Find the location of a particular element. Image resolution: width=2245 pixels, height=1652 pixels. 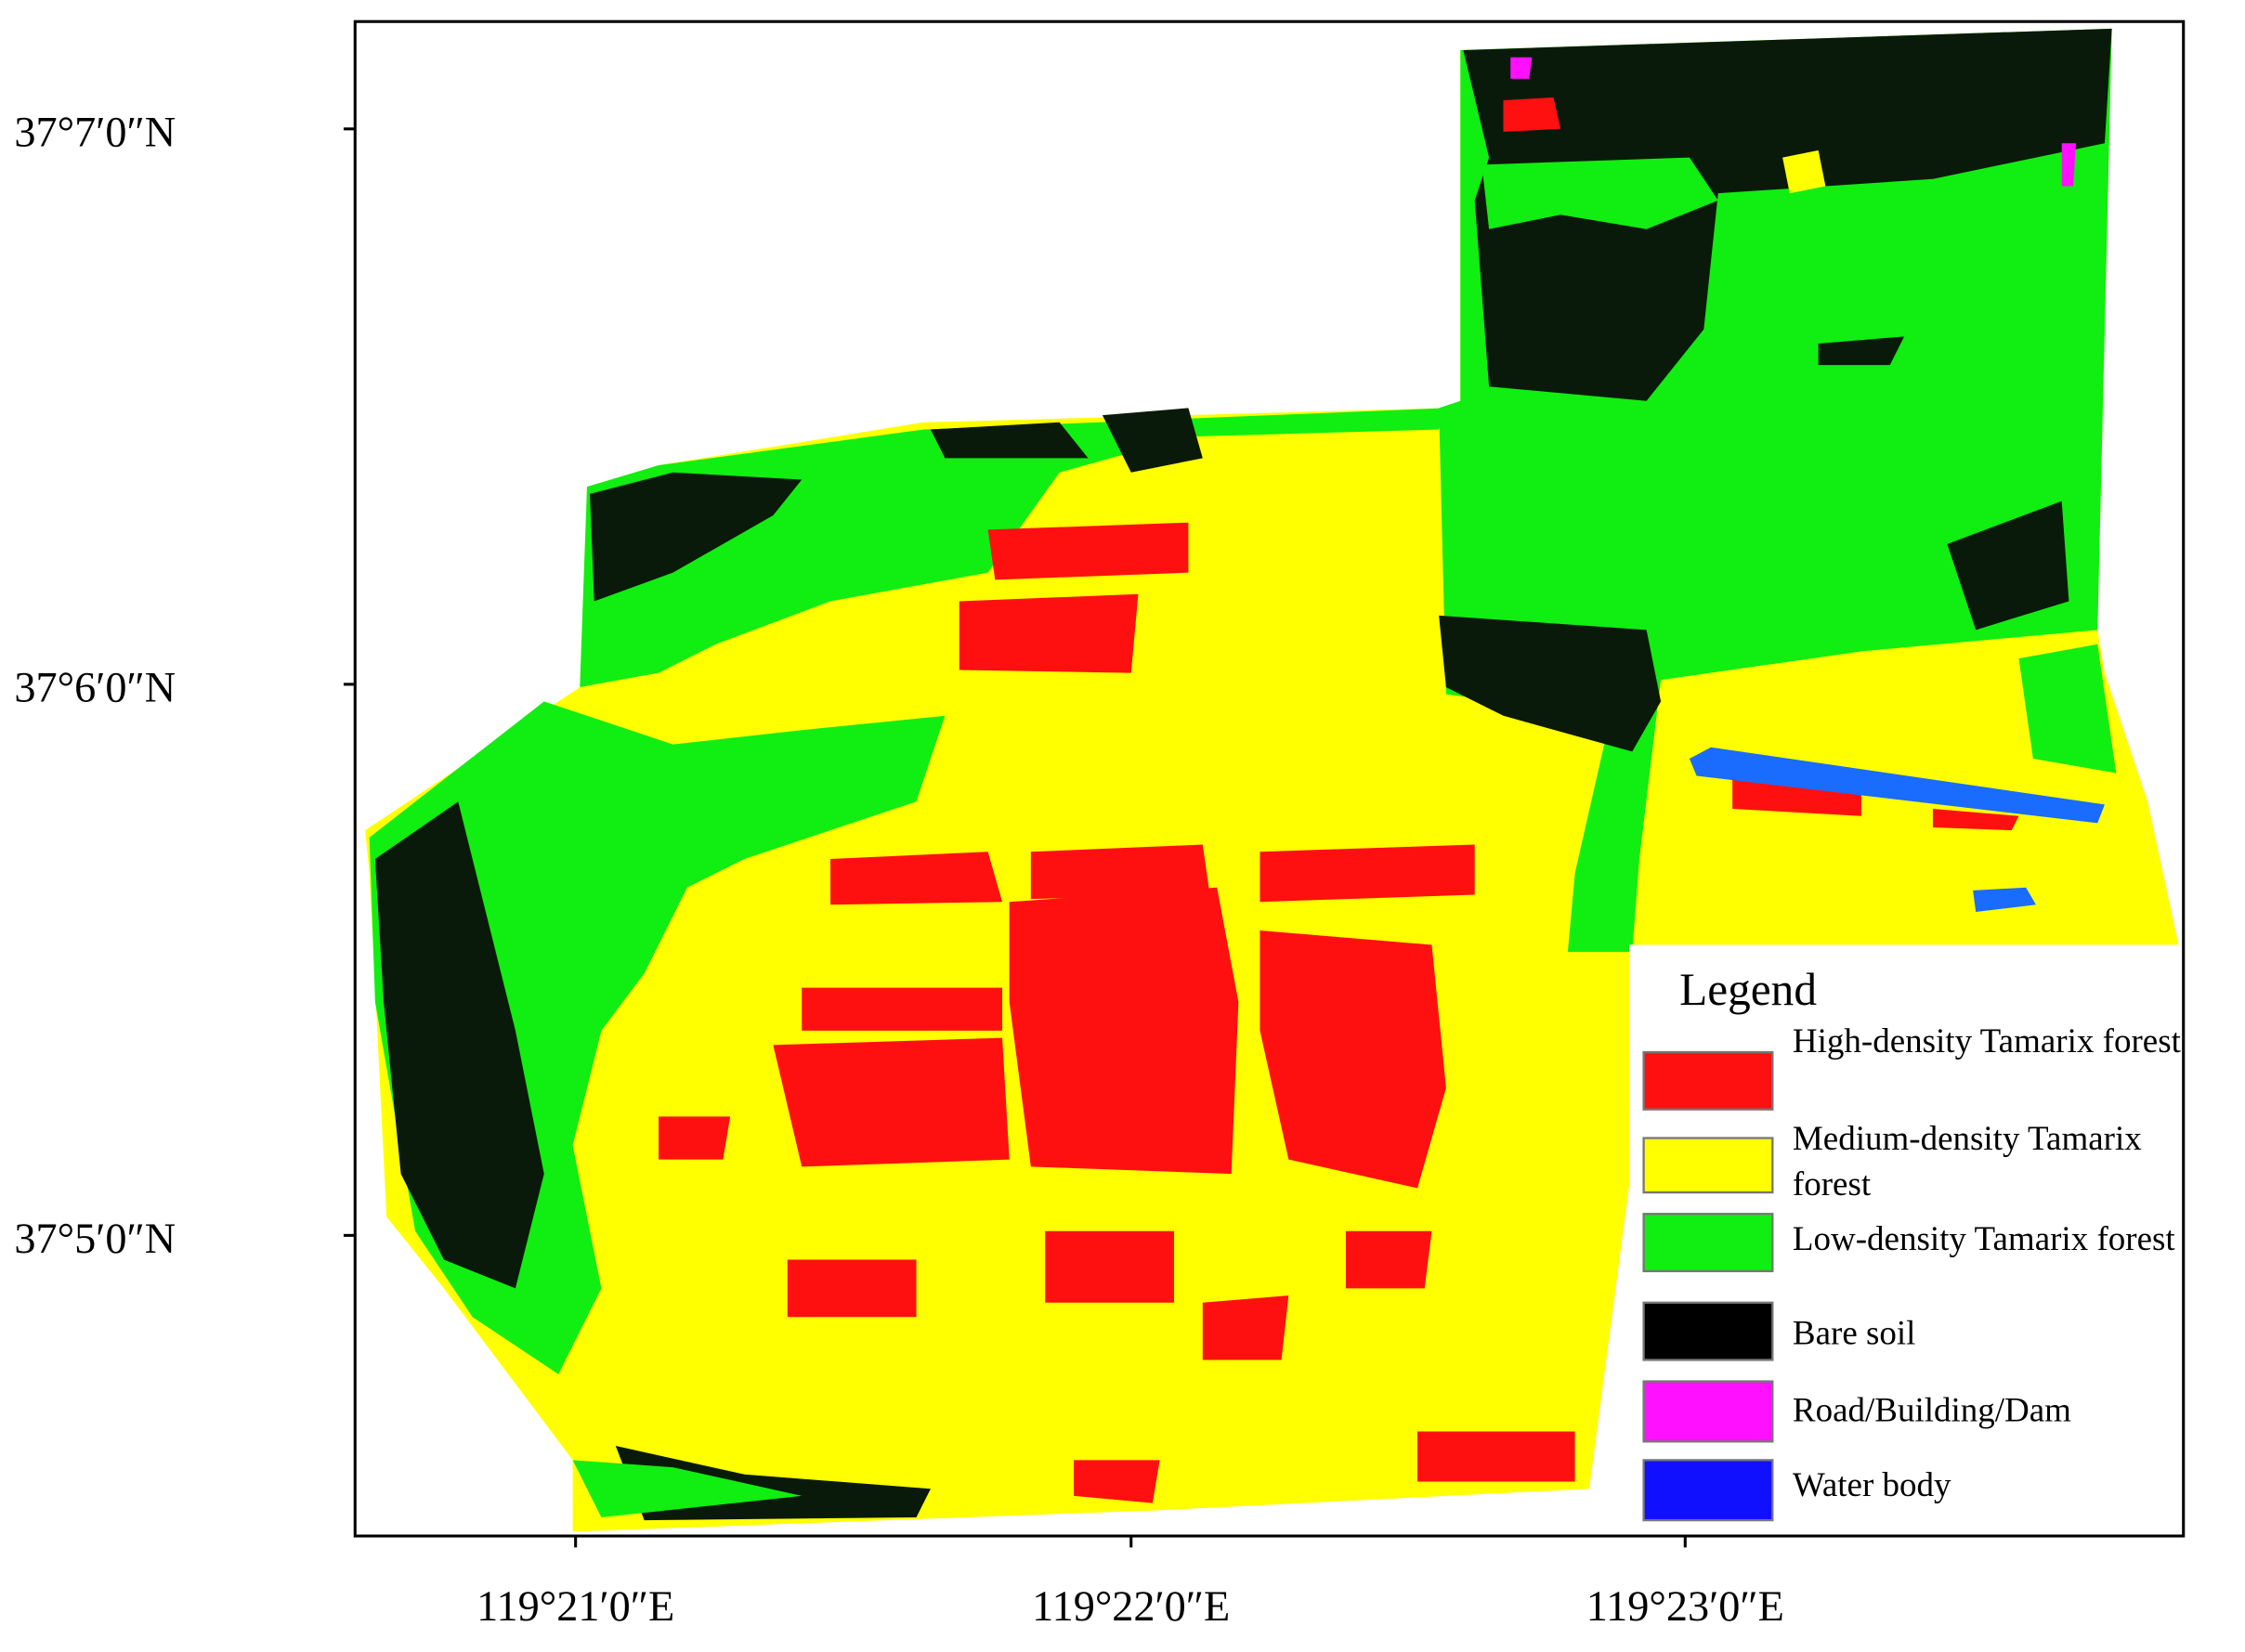

legend-label: Road/Building/Dam is located at coordinates (1931, 1411).